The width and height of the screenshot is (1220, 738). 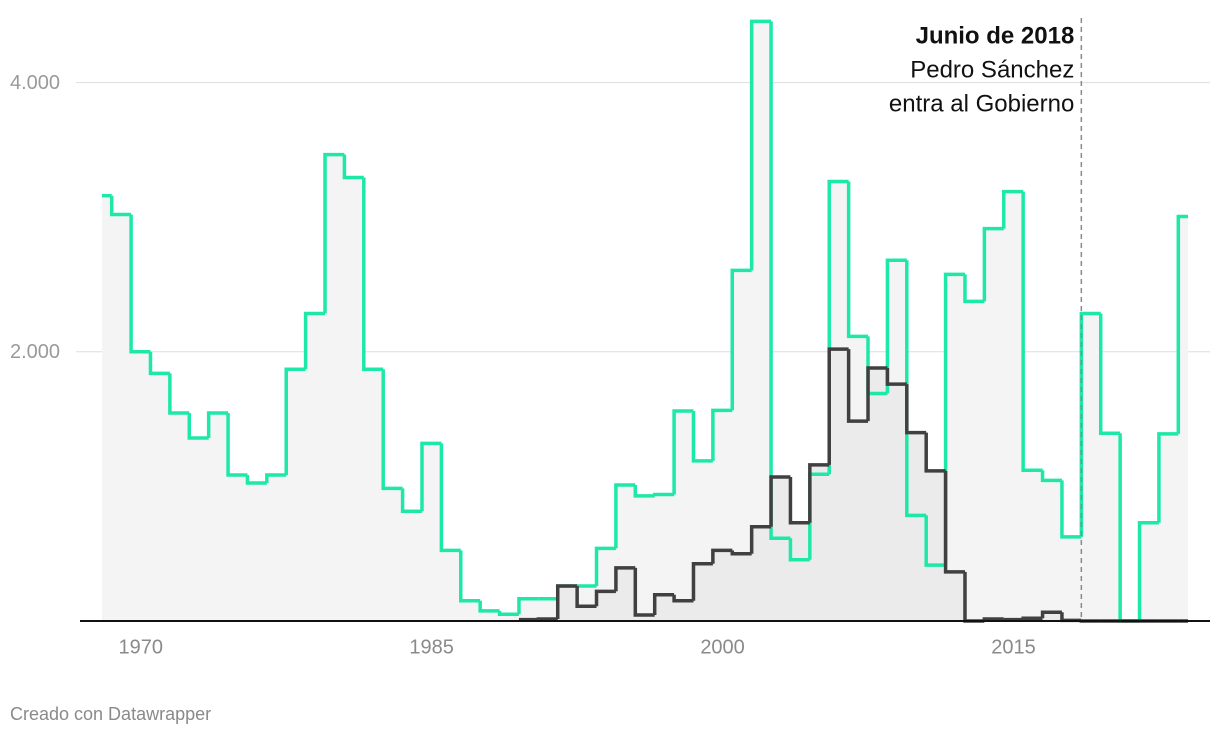 What do you see at coordinates (141, 647) in the screenshot?
I see `x-tick-label: 1970` at bounding box center [141, 647].